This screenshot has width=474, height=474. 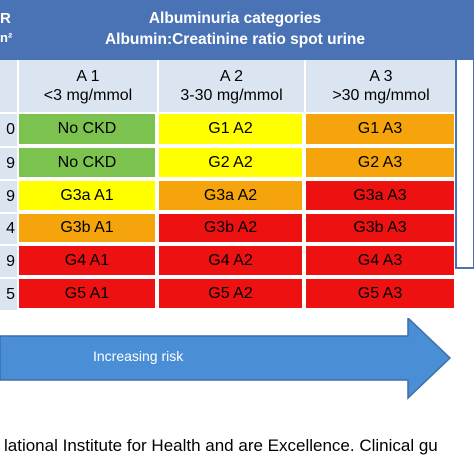 What do you see at coordinates (87, 293) in the screenshot?
I see `cell-g5-a1: G5 A1` at bounding box center [87, 293].